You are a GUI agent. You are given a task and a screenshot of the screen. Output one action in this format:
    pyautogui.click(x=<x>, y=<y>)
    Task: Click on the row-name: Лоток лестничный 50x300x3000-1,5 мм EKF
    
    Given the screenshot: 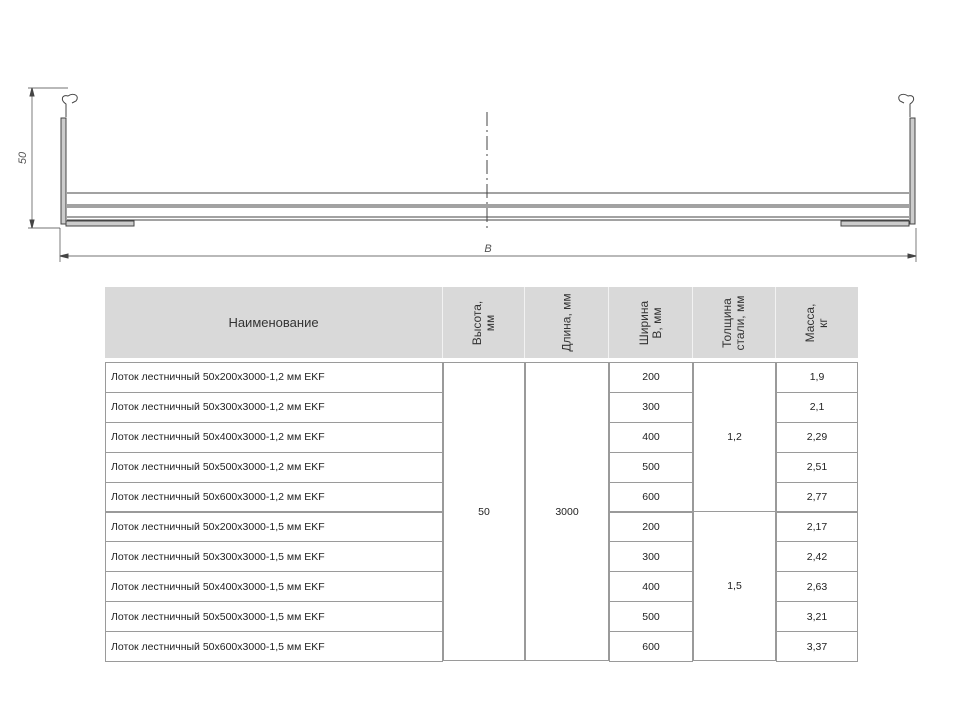 What is the action you would take?
    pyautogui.click(x=218, y=556)
    